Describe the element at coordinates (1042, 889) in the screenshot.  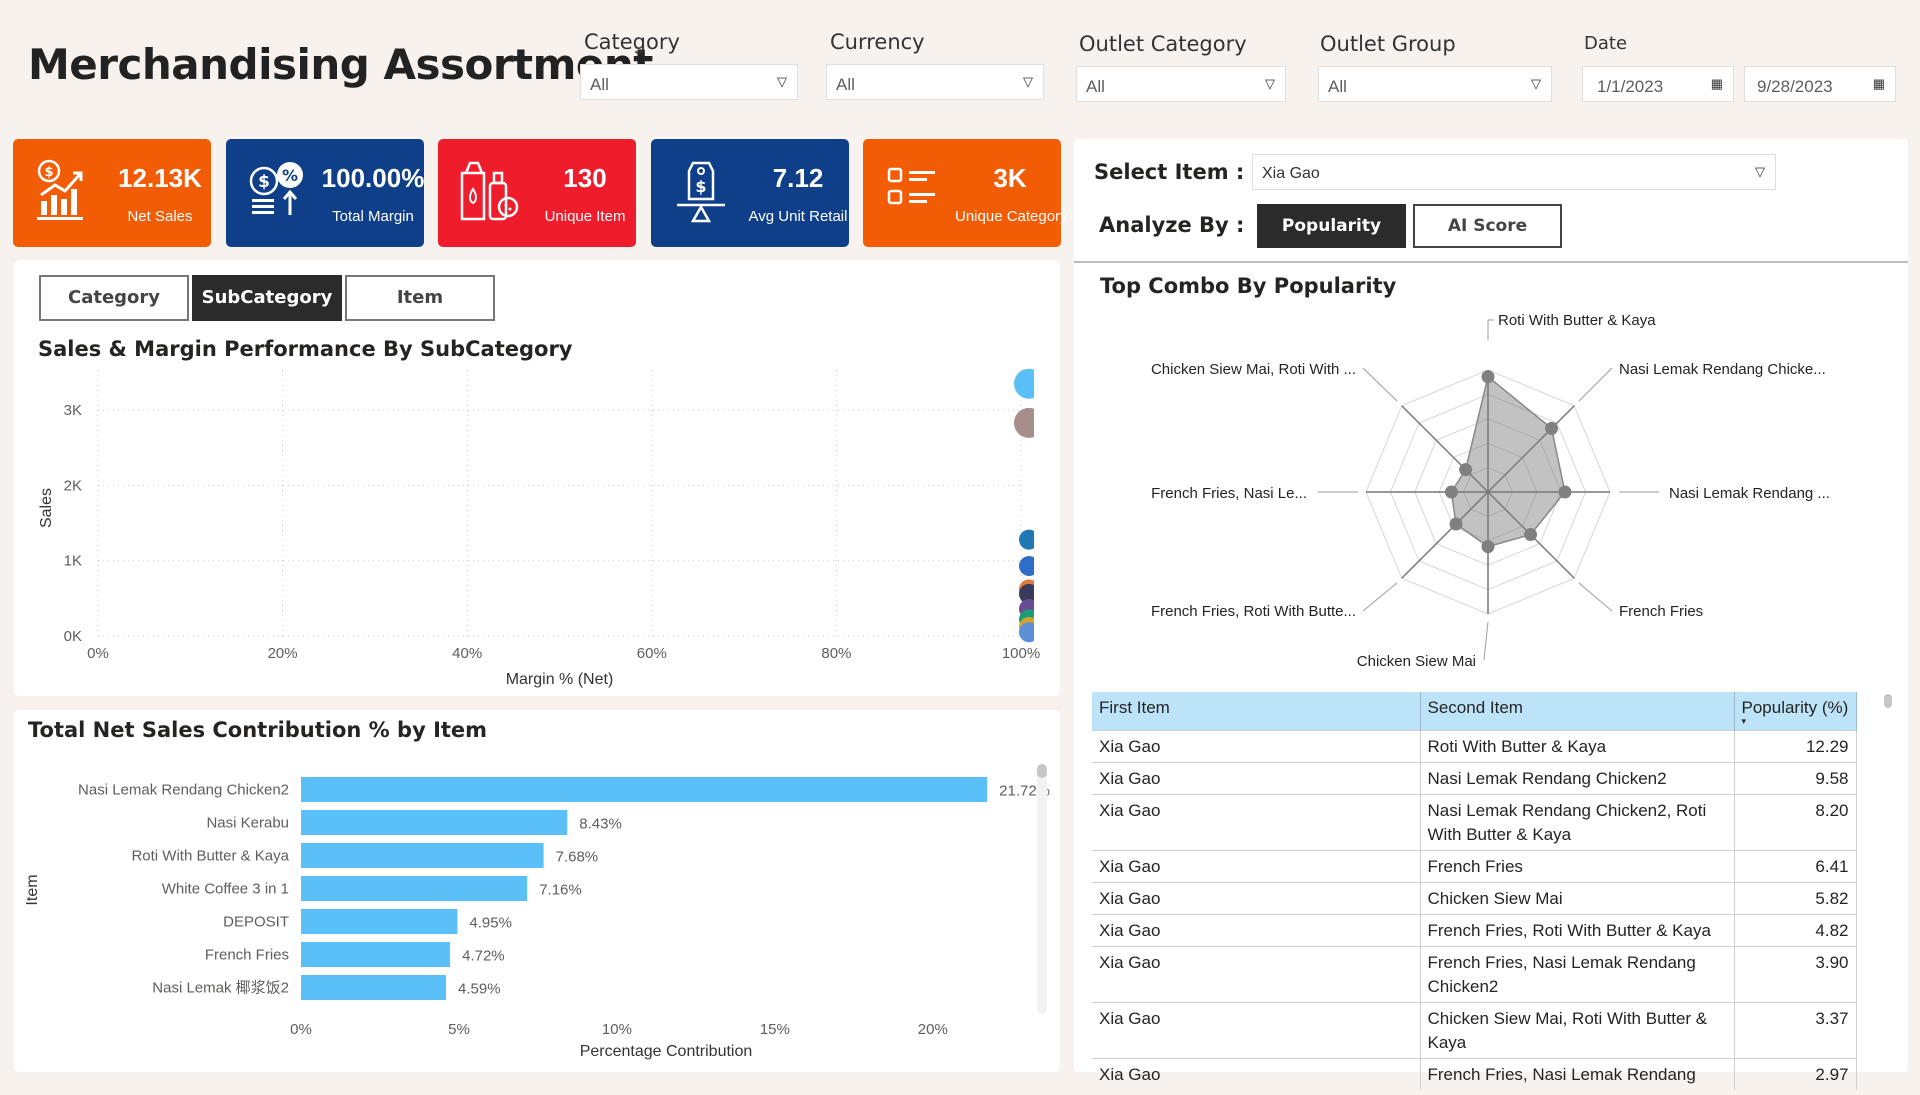
I see `chart-scrollbar` at that location.